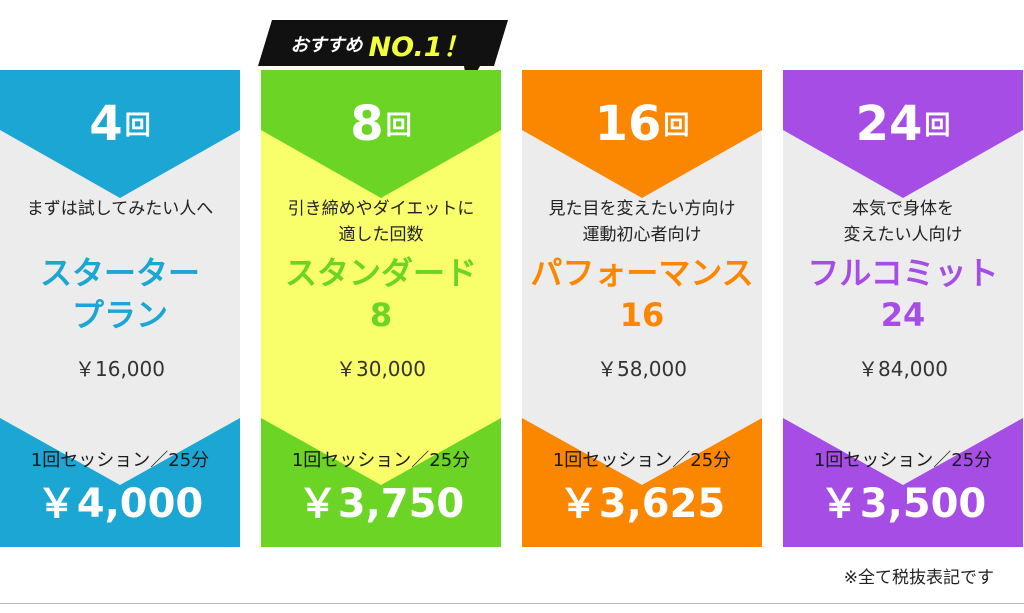  I want to click on per-session-price: ￥4,000, so click(120, 504).